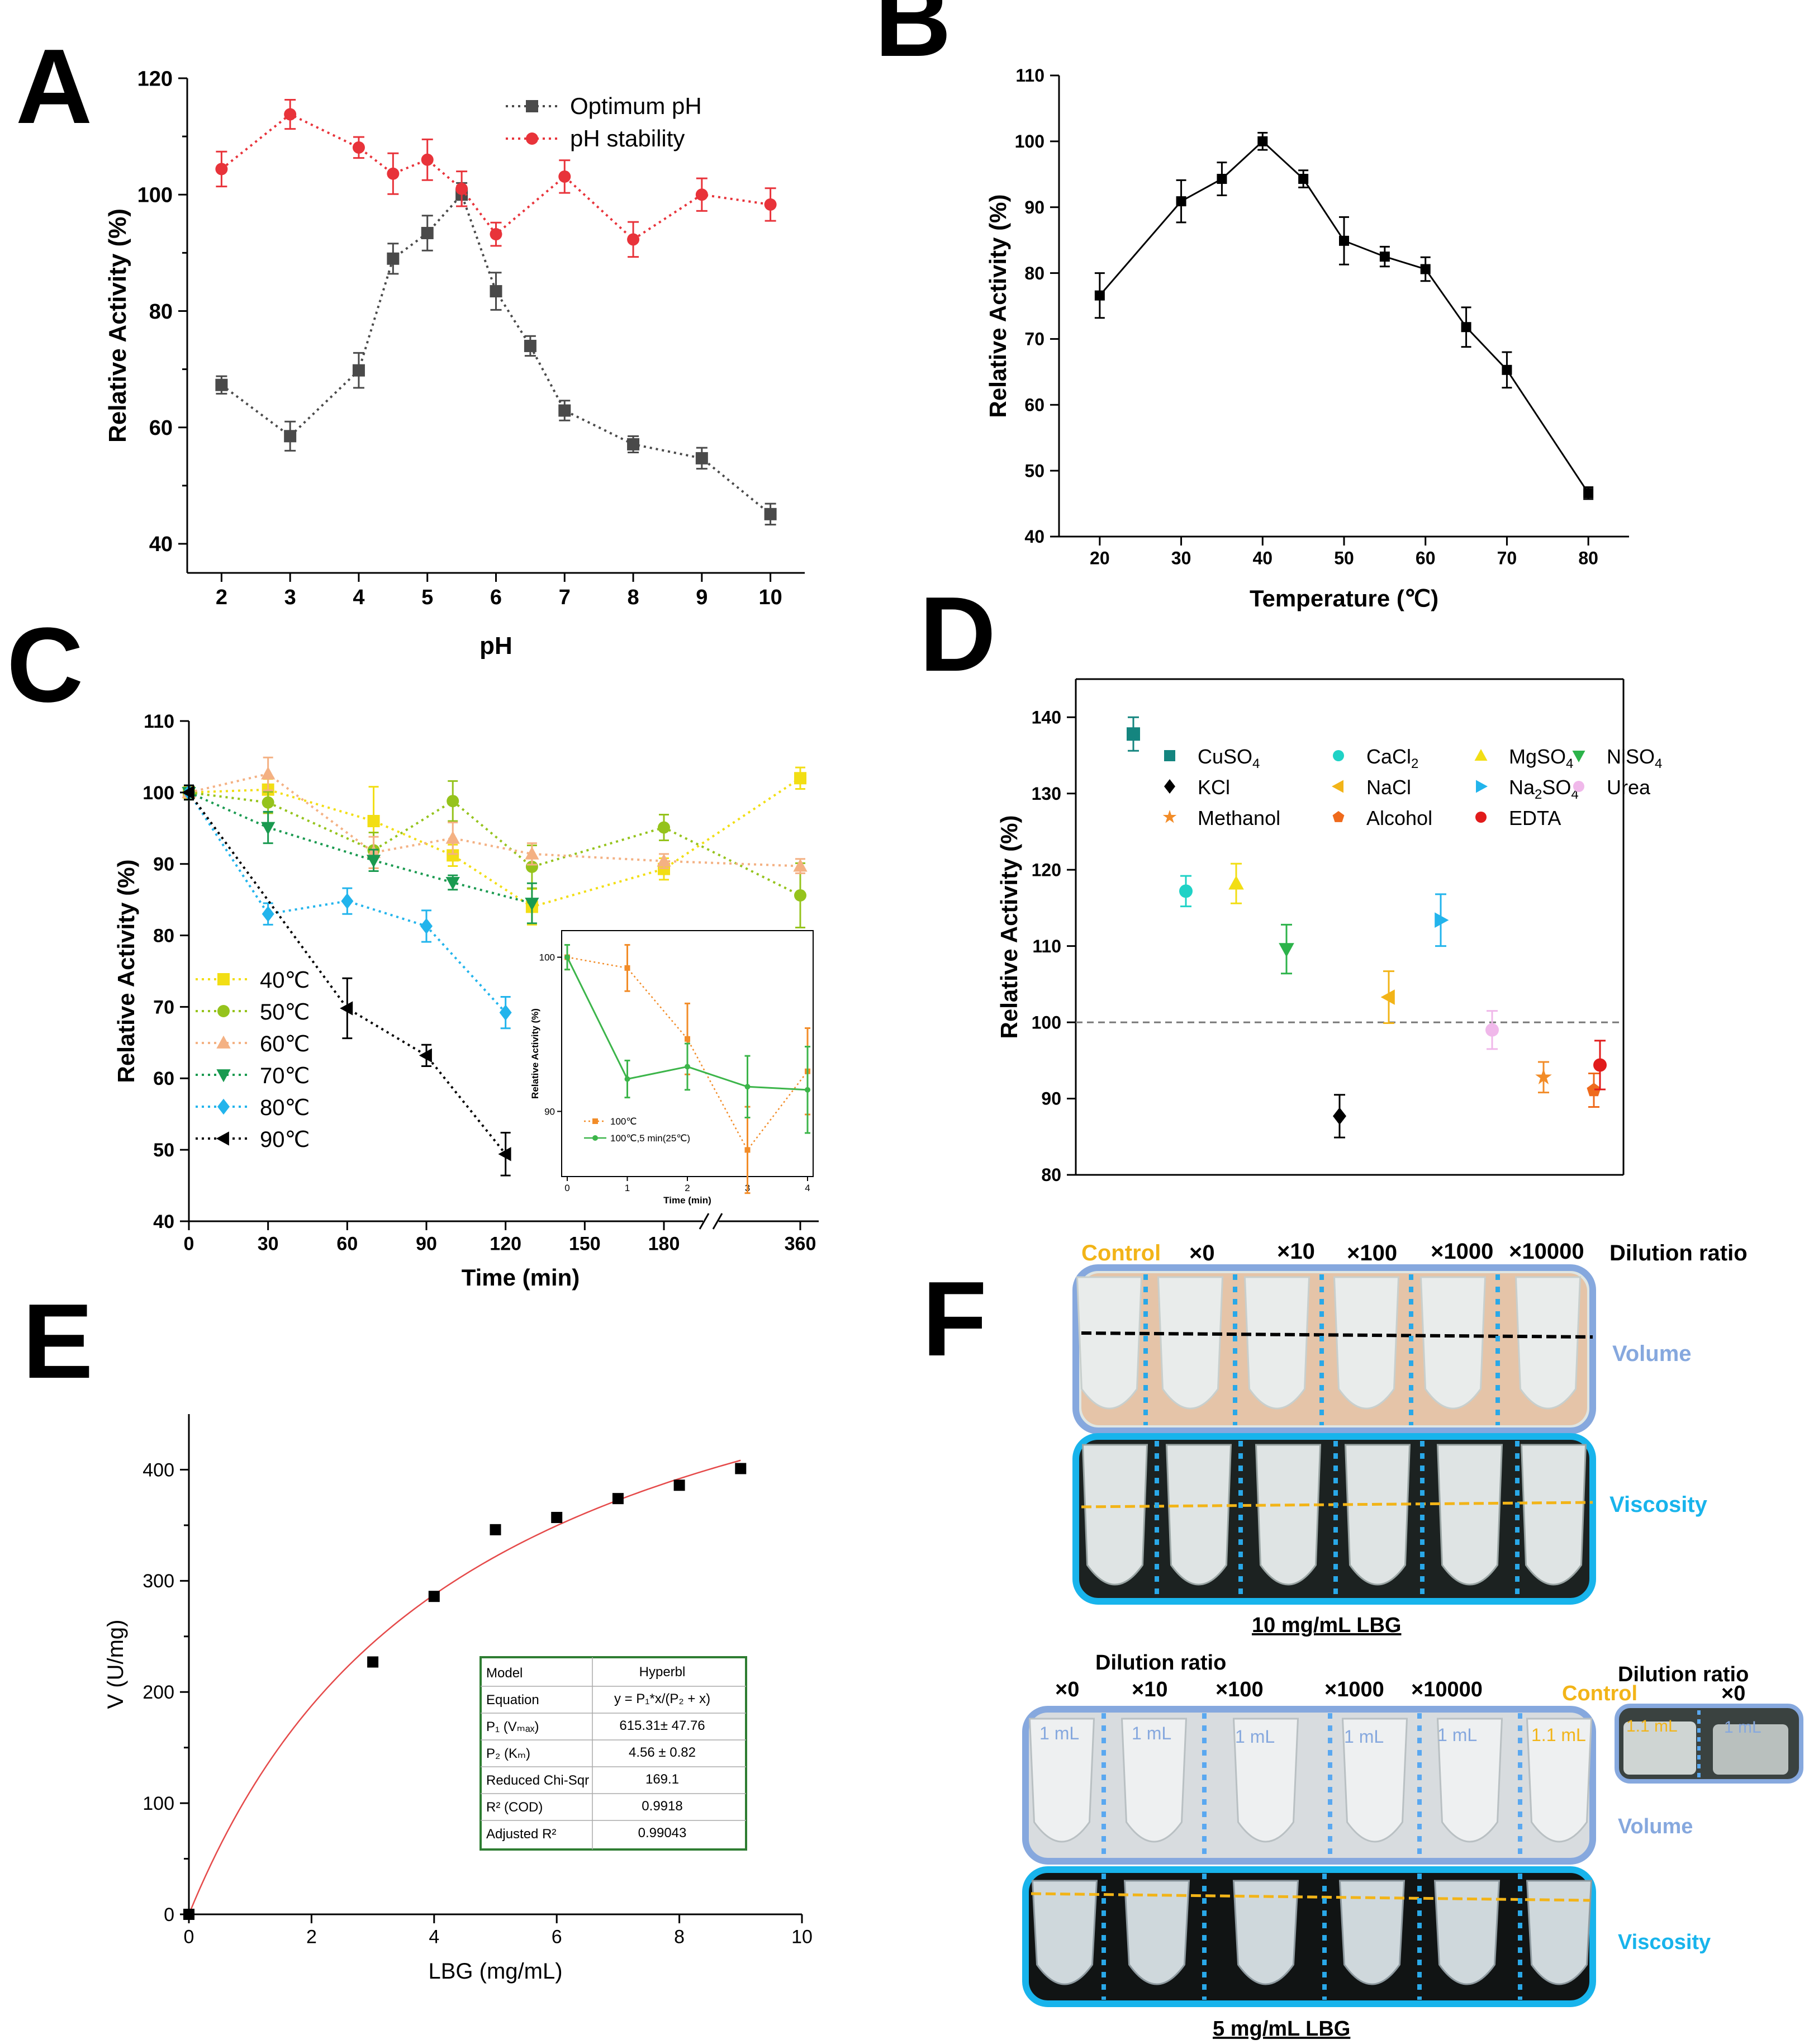 The width and height of the screenshot is (1809, 2044). What do you see at coordinates (1344, 558) in the screenshot?
I see `x-tick-label: 50` at bounding box center [1344, 558].